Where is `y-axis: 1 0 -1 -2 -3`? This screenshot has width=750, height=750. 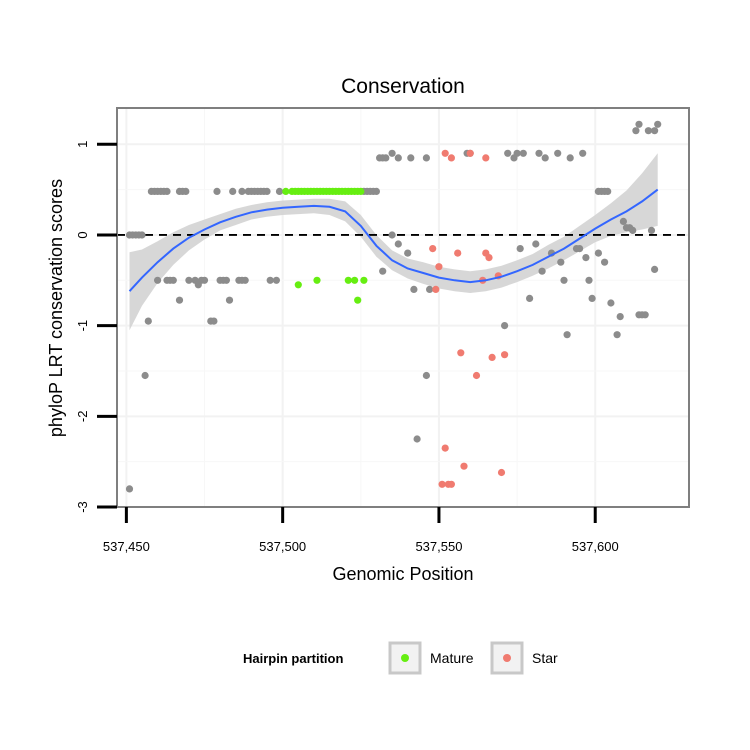 y-axis: 1 0 -1 -2 -3 is located at coordinates (96, 327).